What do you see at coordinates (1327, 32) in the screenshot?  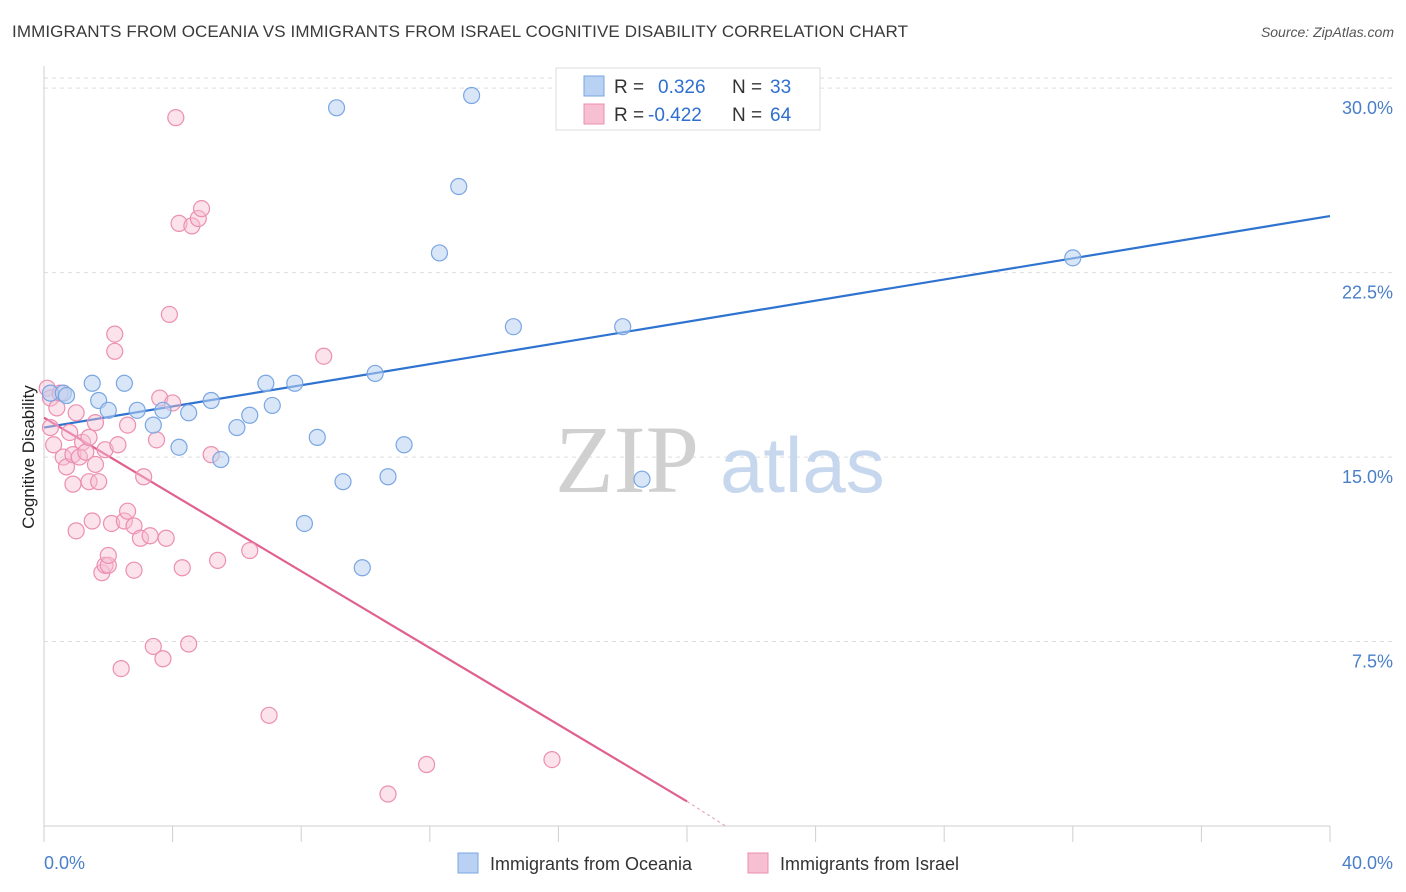 I see `chart-source: Source: ZipAtlas.com` at bounding box center [1327, 32].